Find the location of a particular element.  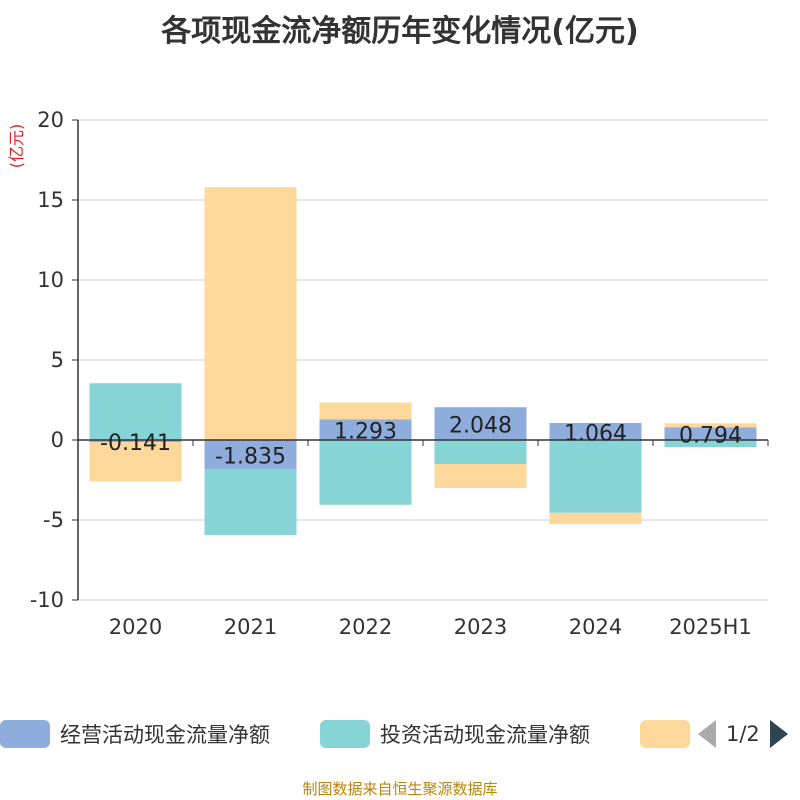

x-tick-label: 2022 is located at coordinates (365, 627).